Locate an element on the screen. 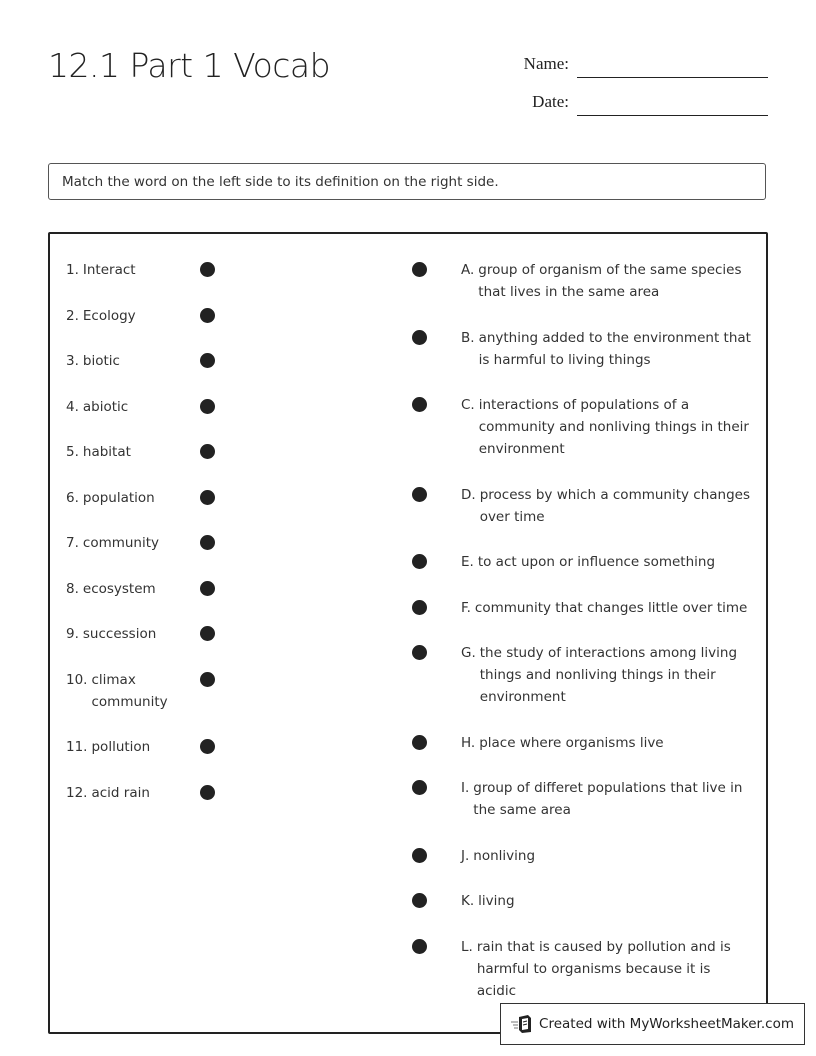 This screenshot has height=1056, width=816. date-line is located at coordinates (672, 115).